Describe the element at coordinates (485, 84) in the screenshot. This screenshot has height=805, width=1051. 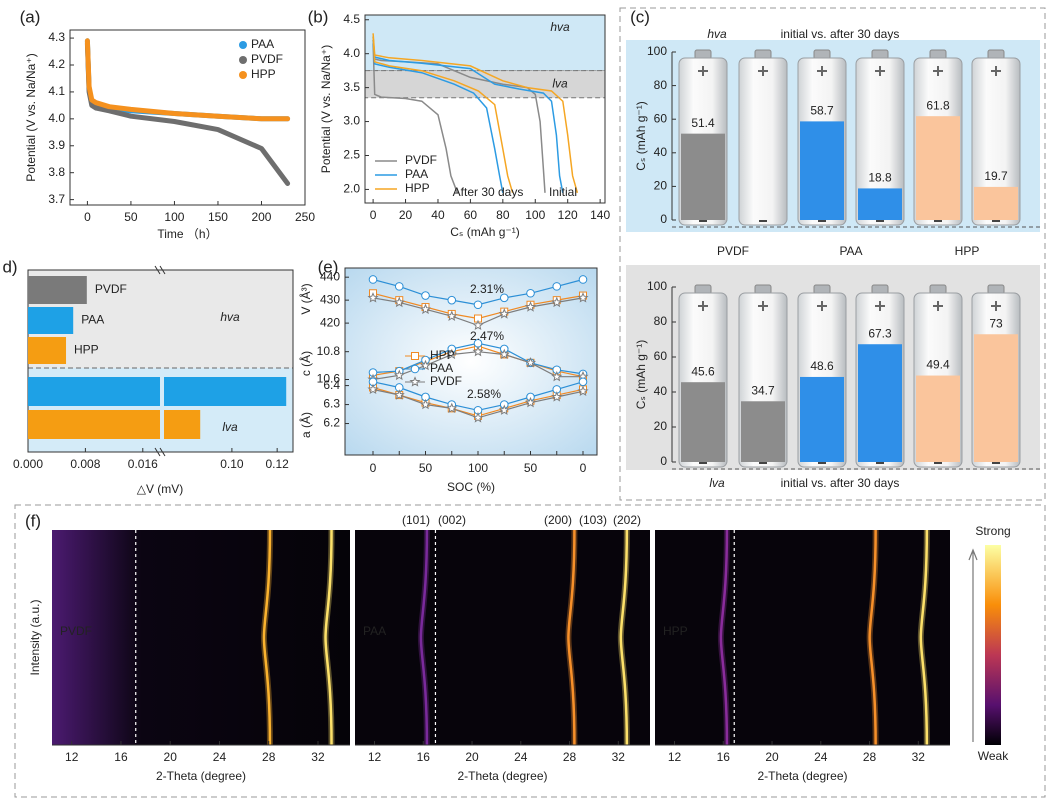
I see `region` at that location.